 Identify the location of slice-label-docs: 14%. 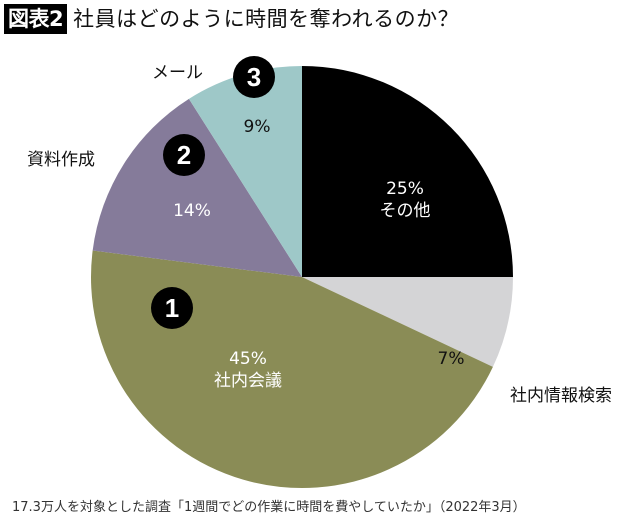
(192, 211).